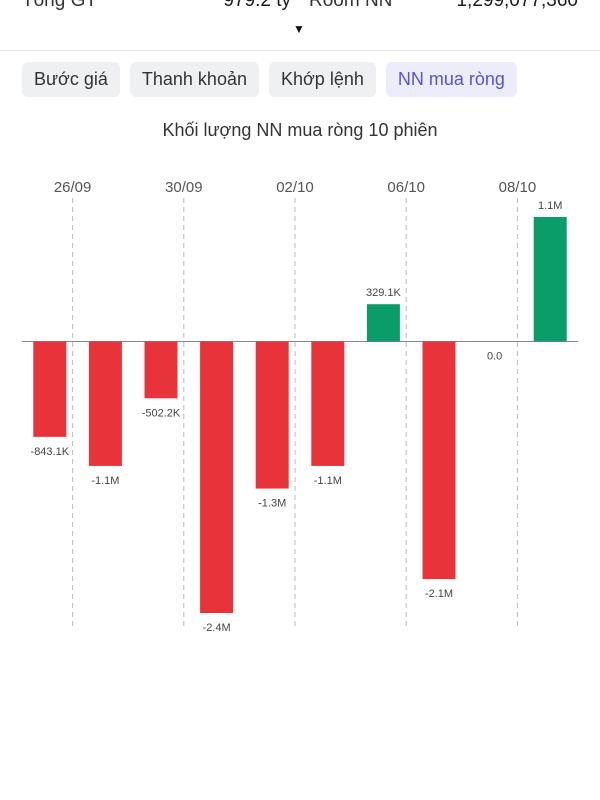  Describe the element at coordinates (50, 452) in the screenshot. I see `bar-value-label: -843.1K` at that location.